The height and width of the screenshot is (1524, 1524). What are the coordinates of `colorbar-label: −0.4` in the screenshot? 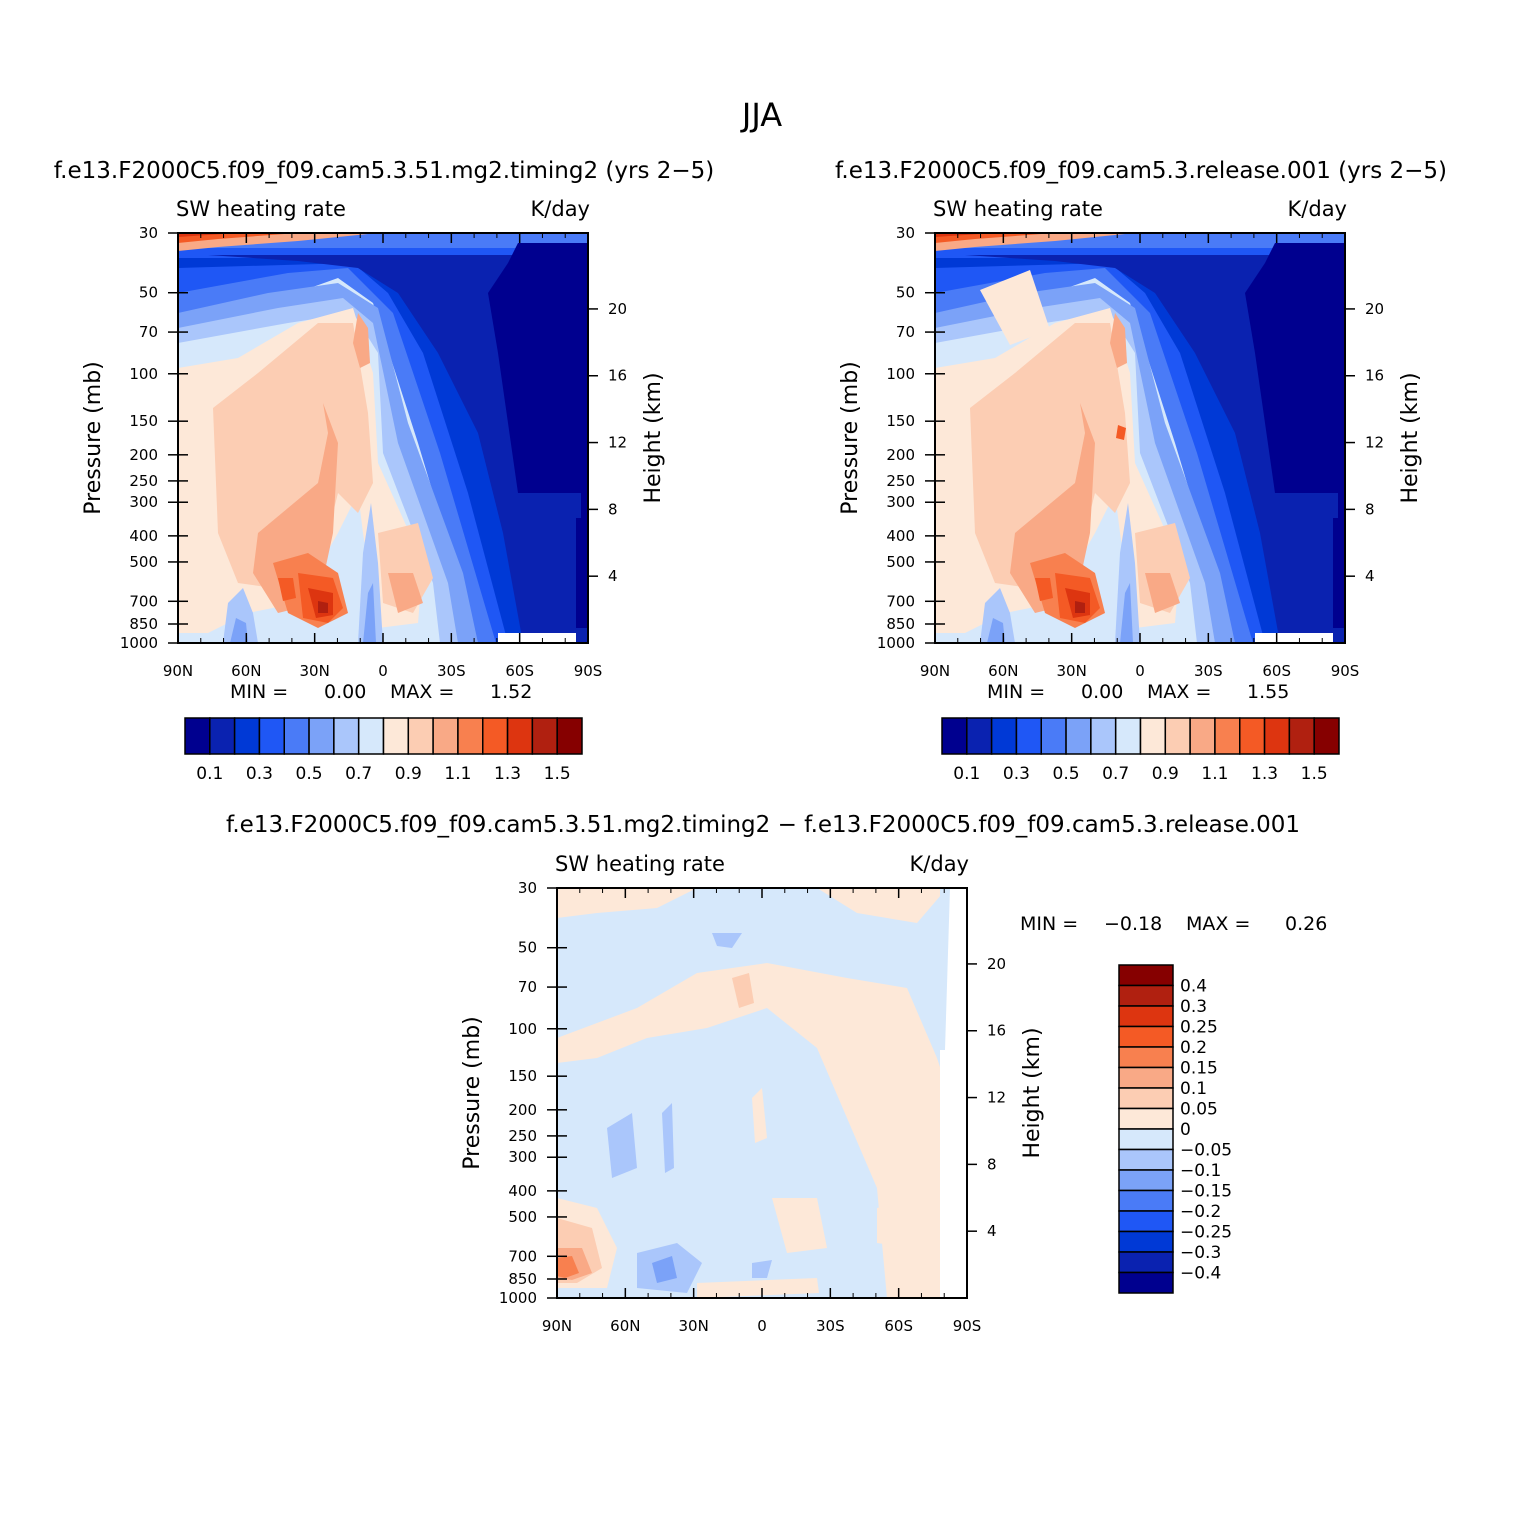 It's located at (1200, 1274).